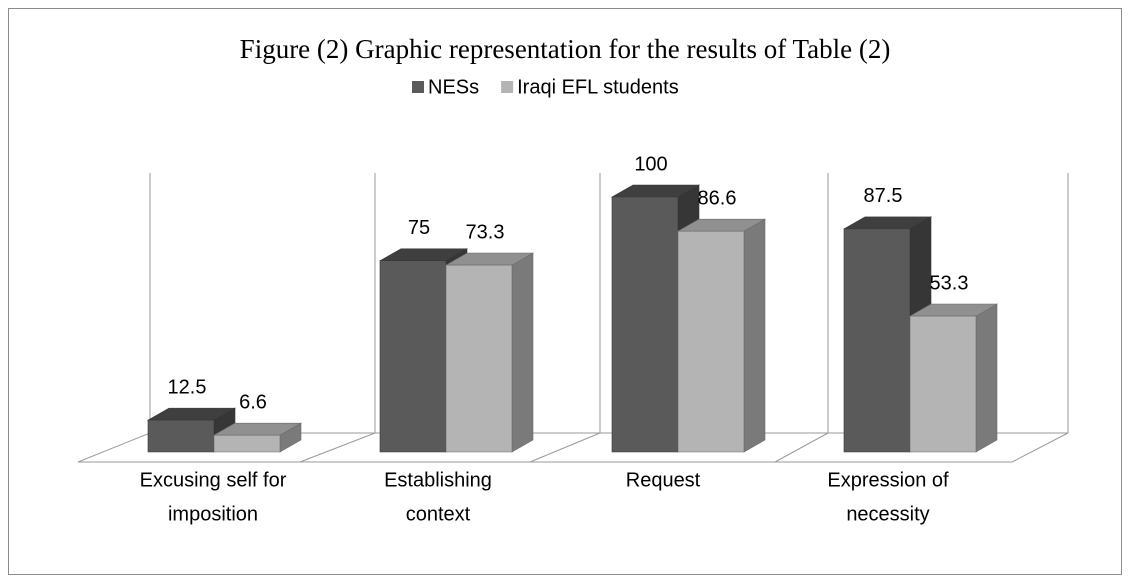 The image size is (1130, 583). Describe the element at coordinates (717, 198) in the screenshot. I see `data-label: 86.6` at that location.